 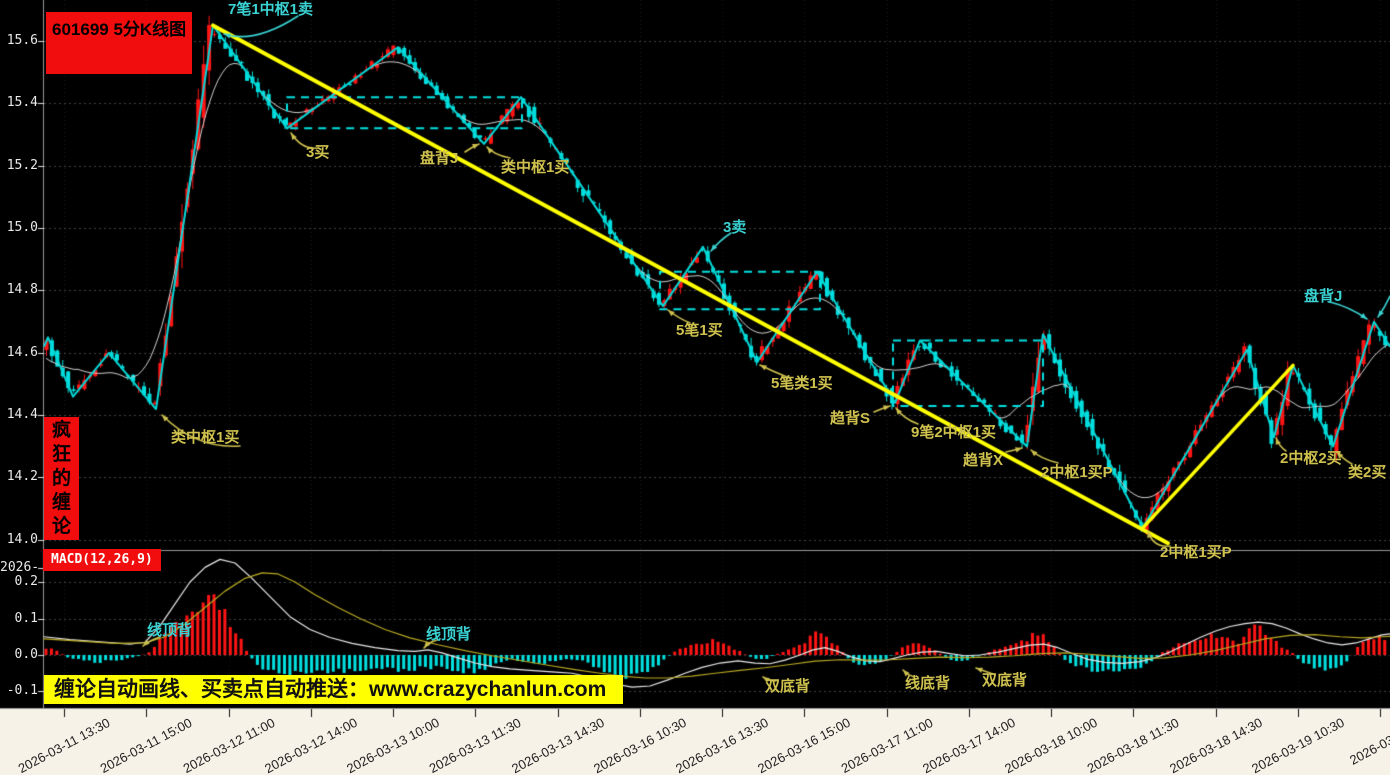 I want to click on macd-tick-label: 0.2, so click(x=26, y=581).